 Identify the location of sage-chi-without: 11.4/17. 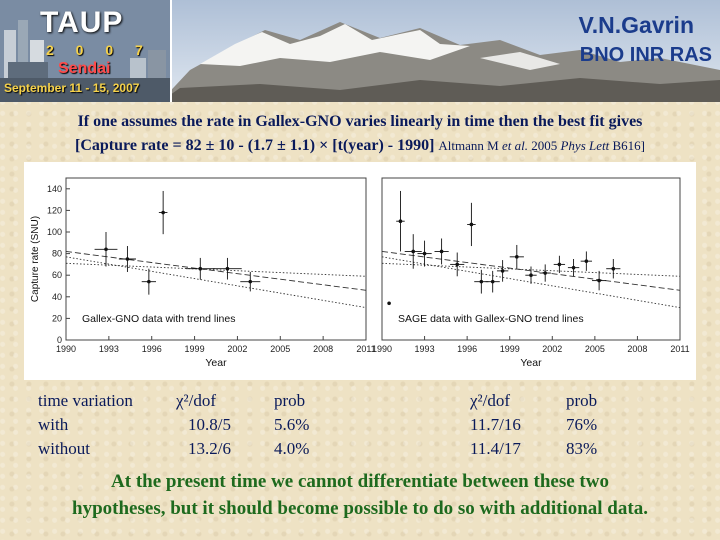
(495, 448).